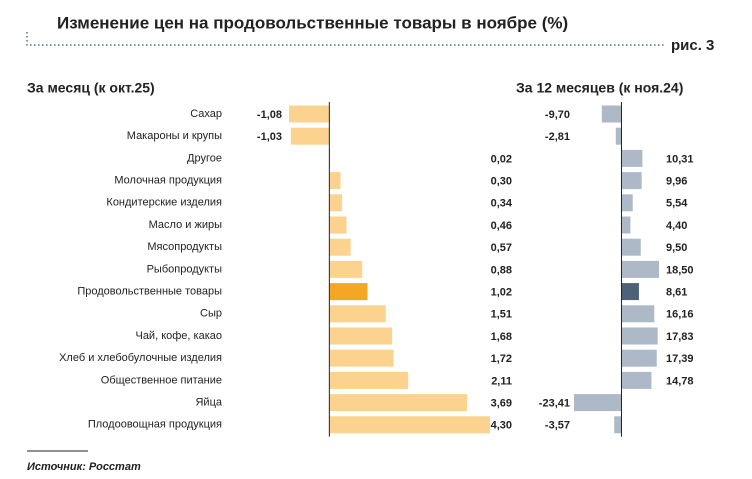 Image resolution: width=752 pixels, height=479 pixels. Describe the element at coordinates (501, 315) in the screenshot. I see `value-label: 1,51` at that location.